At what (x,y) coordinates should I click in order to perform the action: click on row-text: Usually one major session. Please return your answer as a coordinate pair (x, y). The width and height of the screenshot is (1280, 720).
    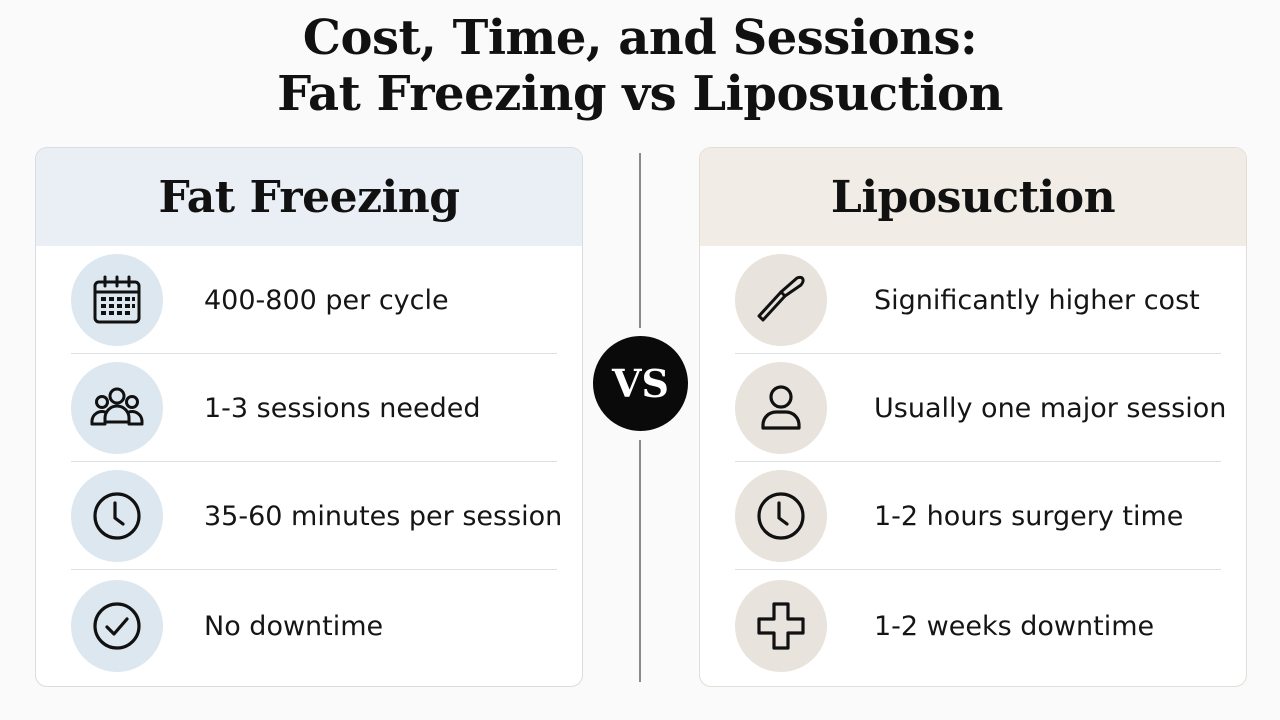
    Looking at the image, I should click on (1050, 408).